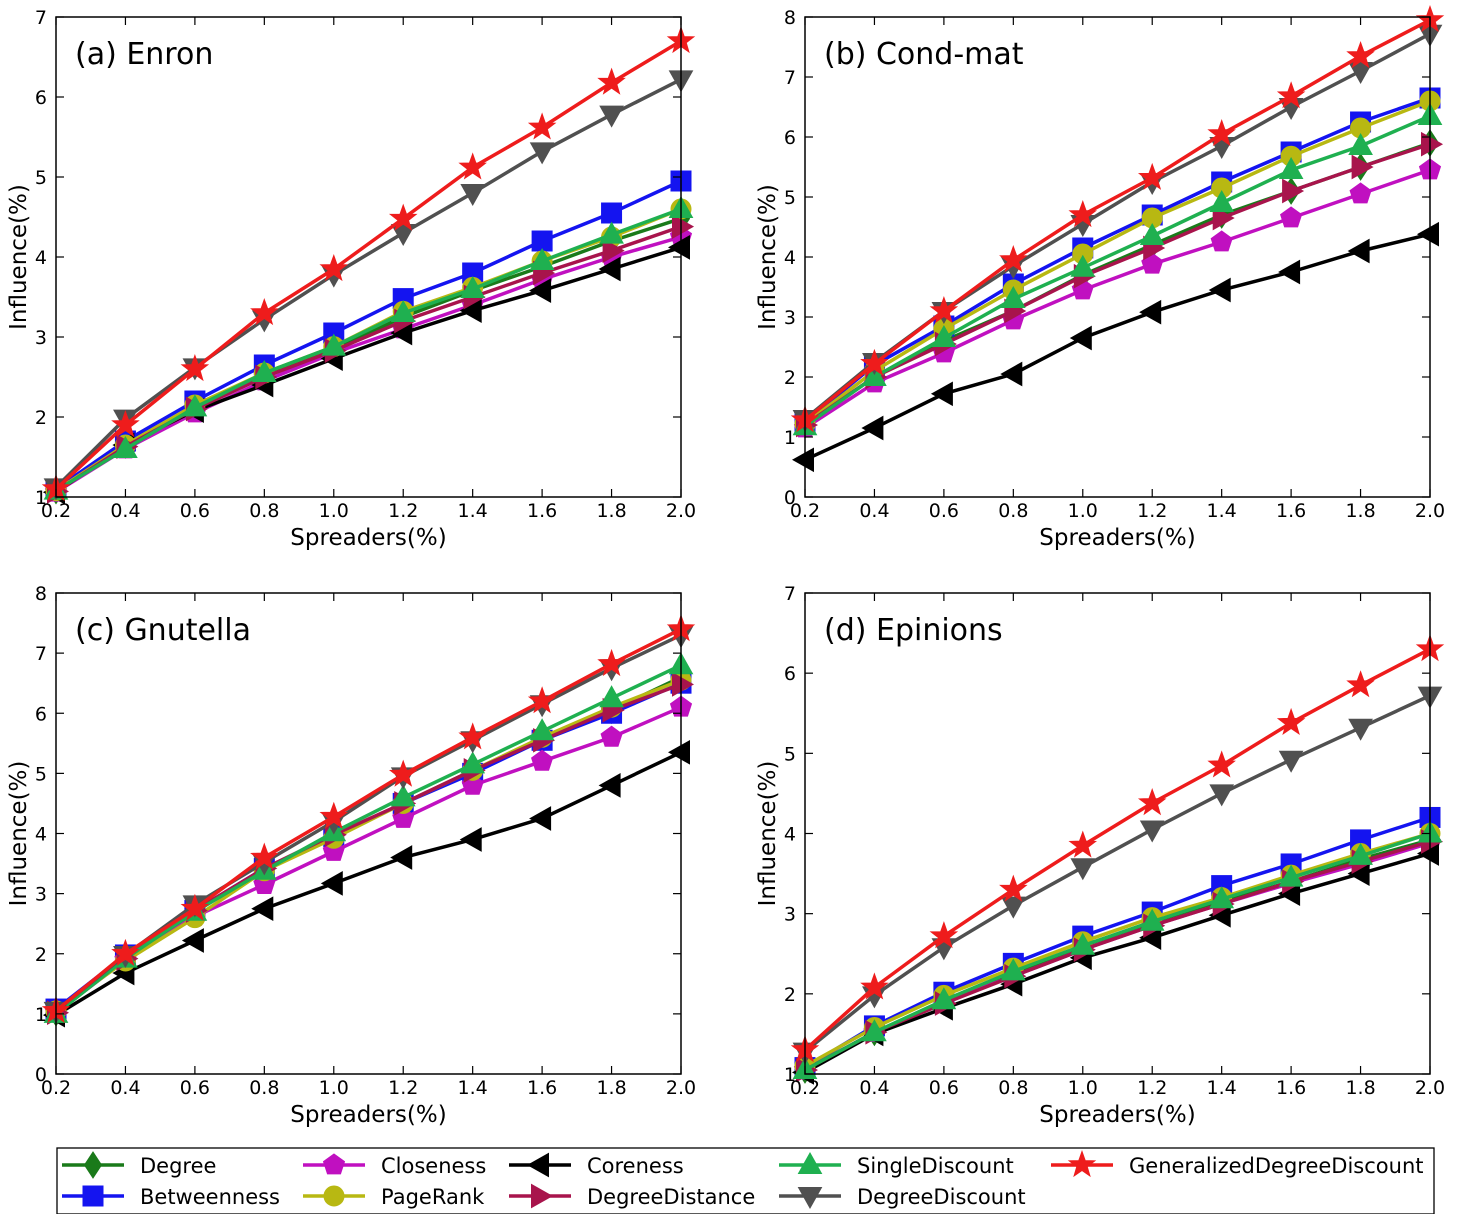 Image resolution: width=1461 pixels, height=1214 pixels. Describe the element at coordinates (334, 1164) in the screenshot. I see `legend-marker-closeness` at that location.